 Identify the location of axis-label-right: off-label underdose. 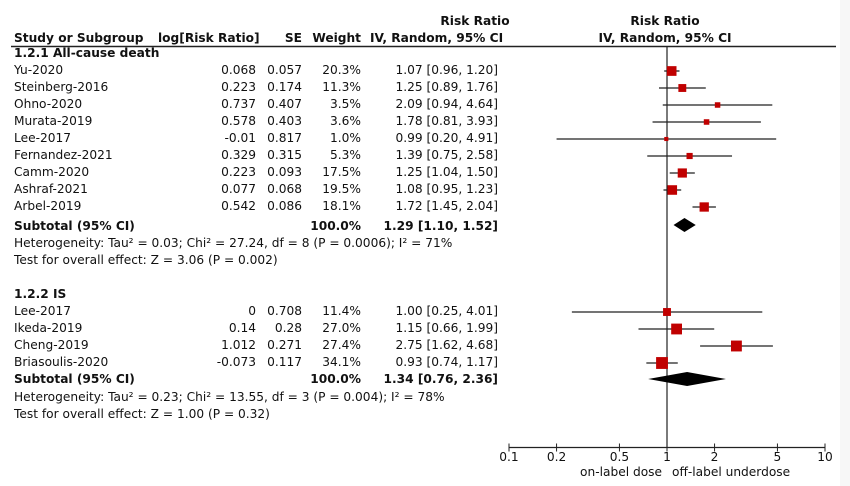
(731, 472).